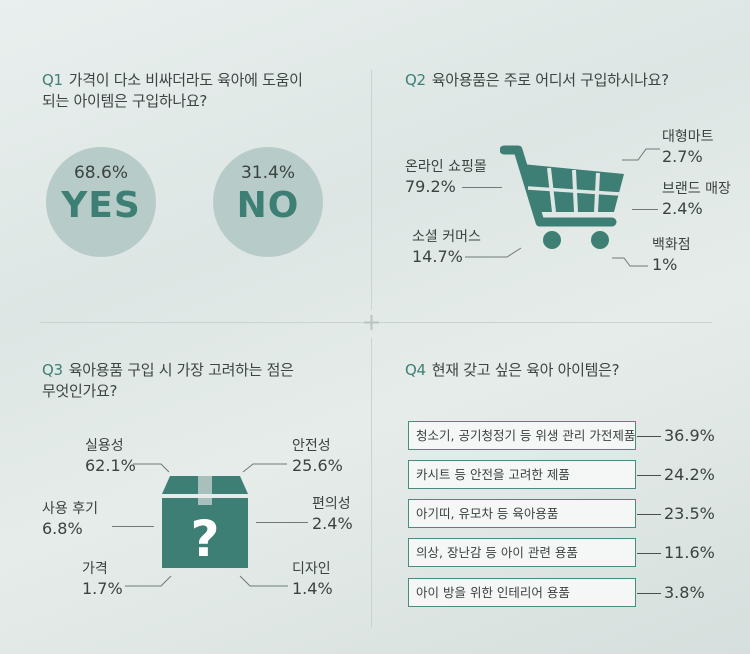 Image resolution: width=750 pixels, height=654 pixels. Describe the element at coordinates (312, 588) in the screenshot. I see `q3-item-value: 1.4%` at that location.